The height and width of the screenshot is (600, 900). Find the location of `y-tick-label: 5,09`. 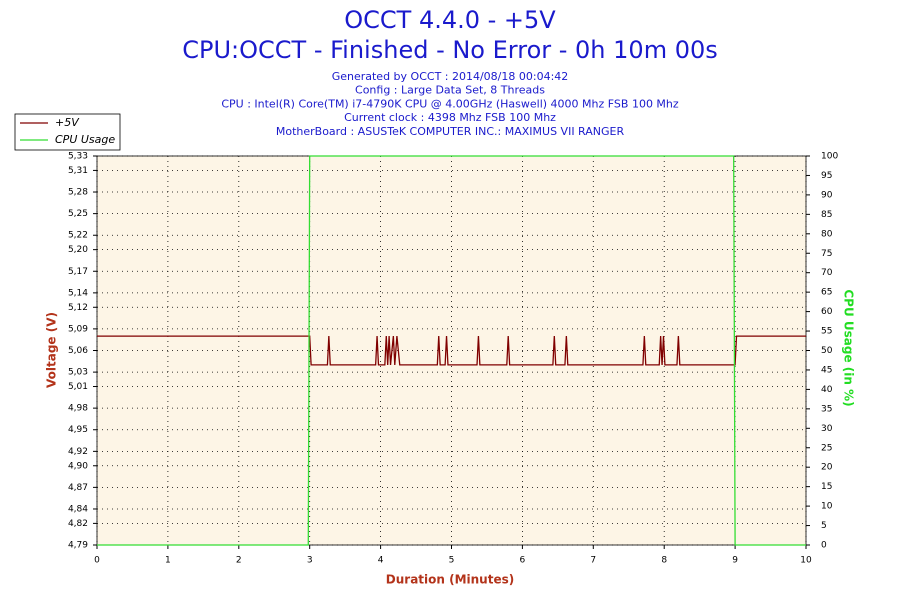

y-tick-label: 5,09 is located at coordinates (78, 329).